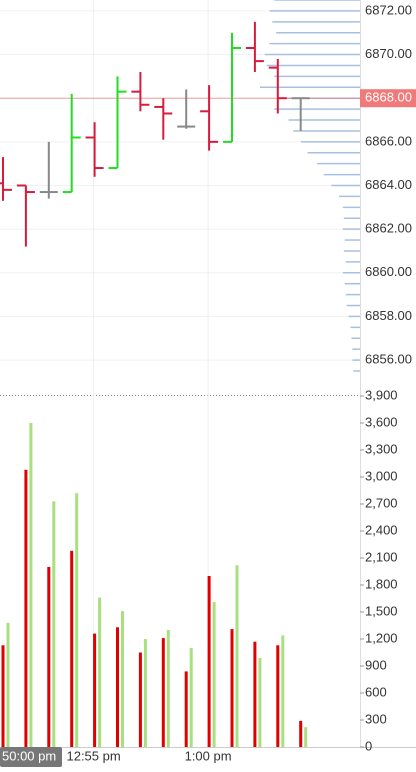  Describe the element at coordinates (381, 502) in the screenshot. I see `y-tick-label: 2,700` at that location.